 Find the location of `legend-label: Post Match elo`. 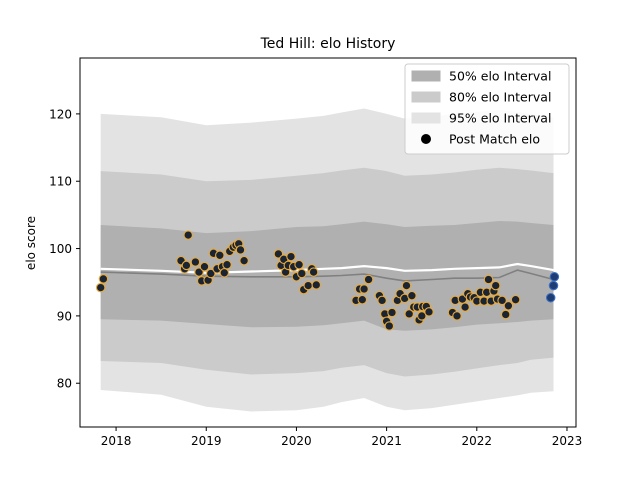

legend-label: Post Match elo is located at coordinates (494, 139).